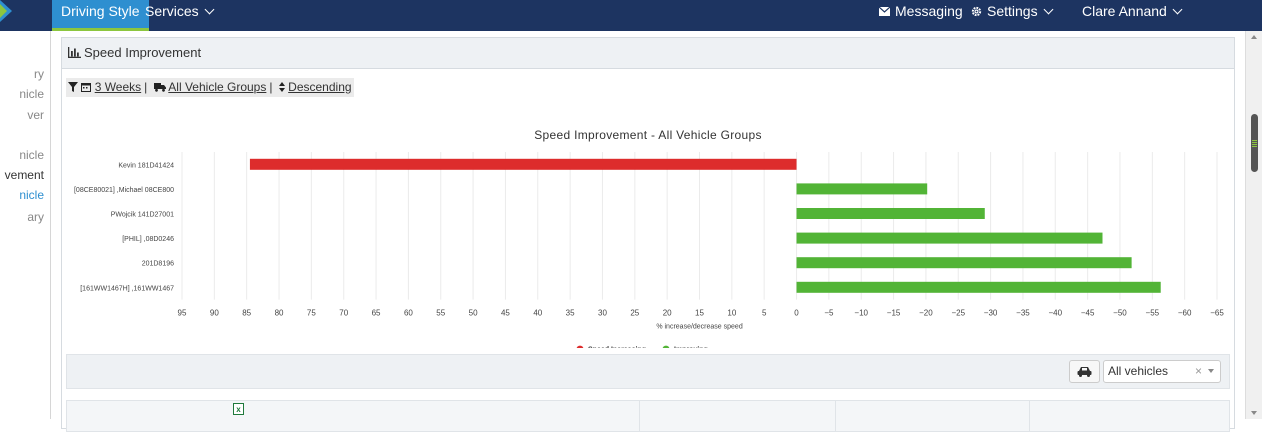 Image resolution: width=1262 pixels, height=432 pixels. Describe the element at coordinates (214, 313) in the screenshot. I see `x-tick-label: 90` at that location.